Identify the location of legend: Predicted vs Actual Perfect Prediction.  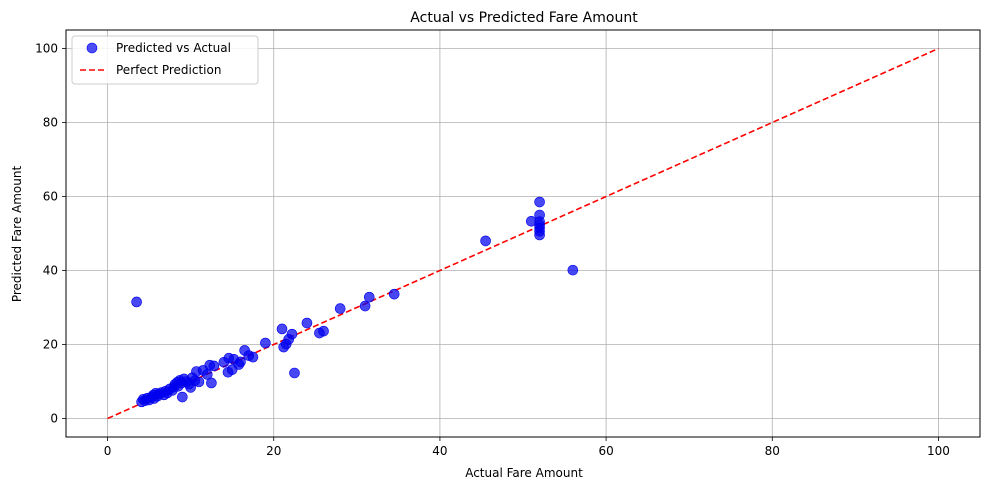
(165, 60).